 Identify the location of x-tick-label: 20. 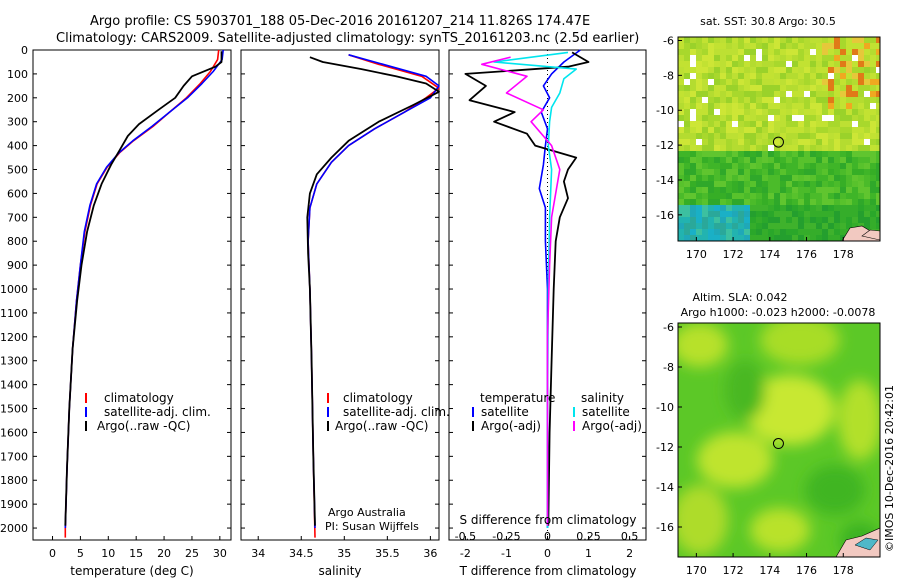
(164, 553).